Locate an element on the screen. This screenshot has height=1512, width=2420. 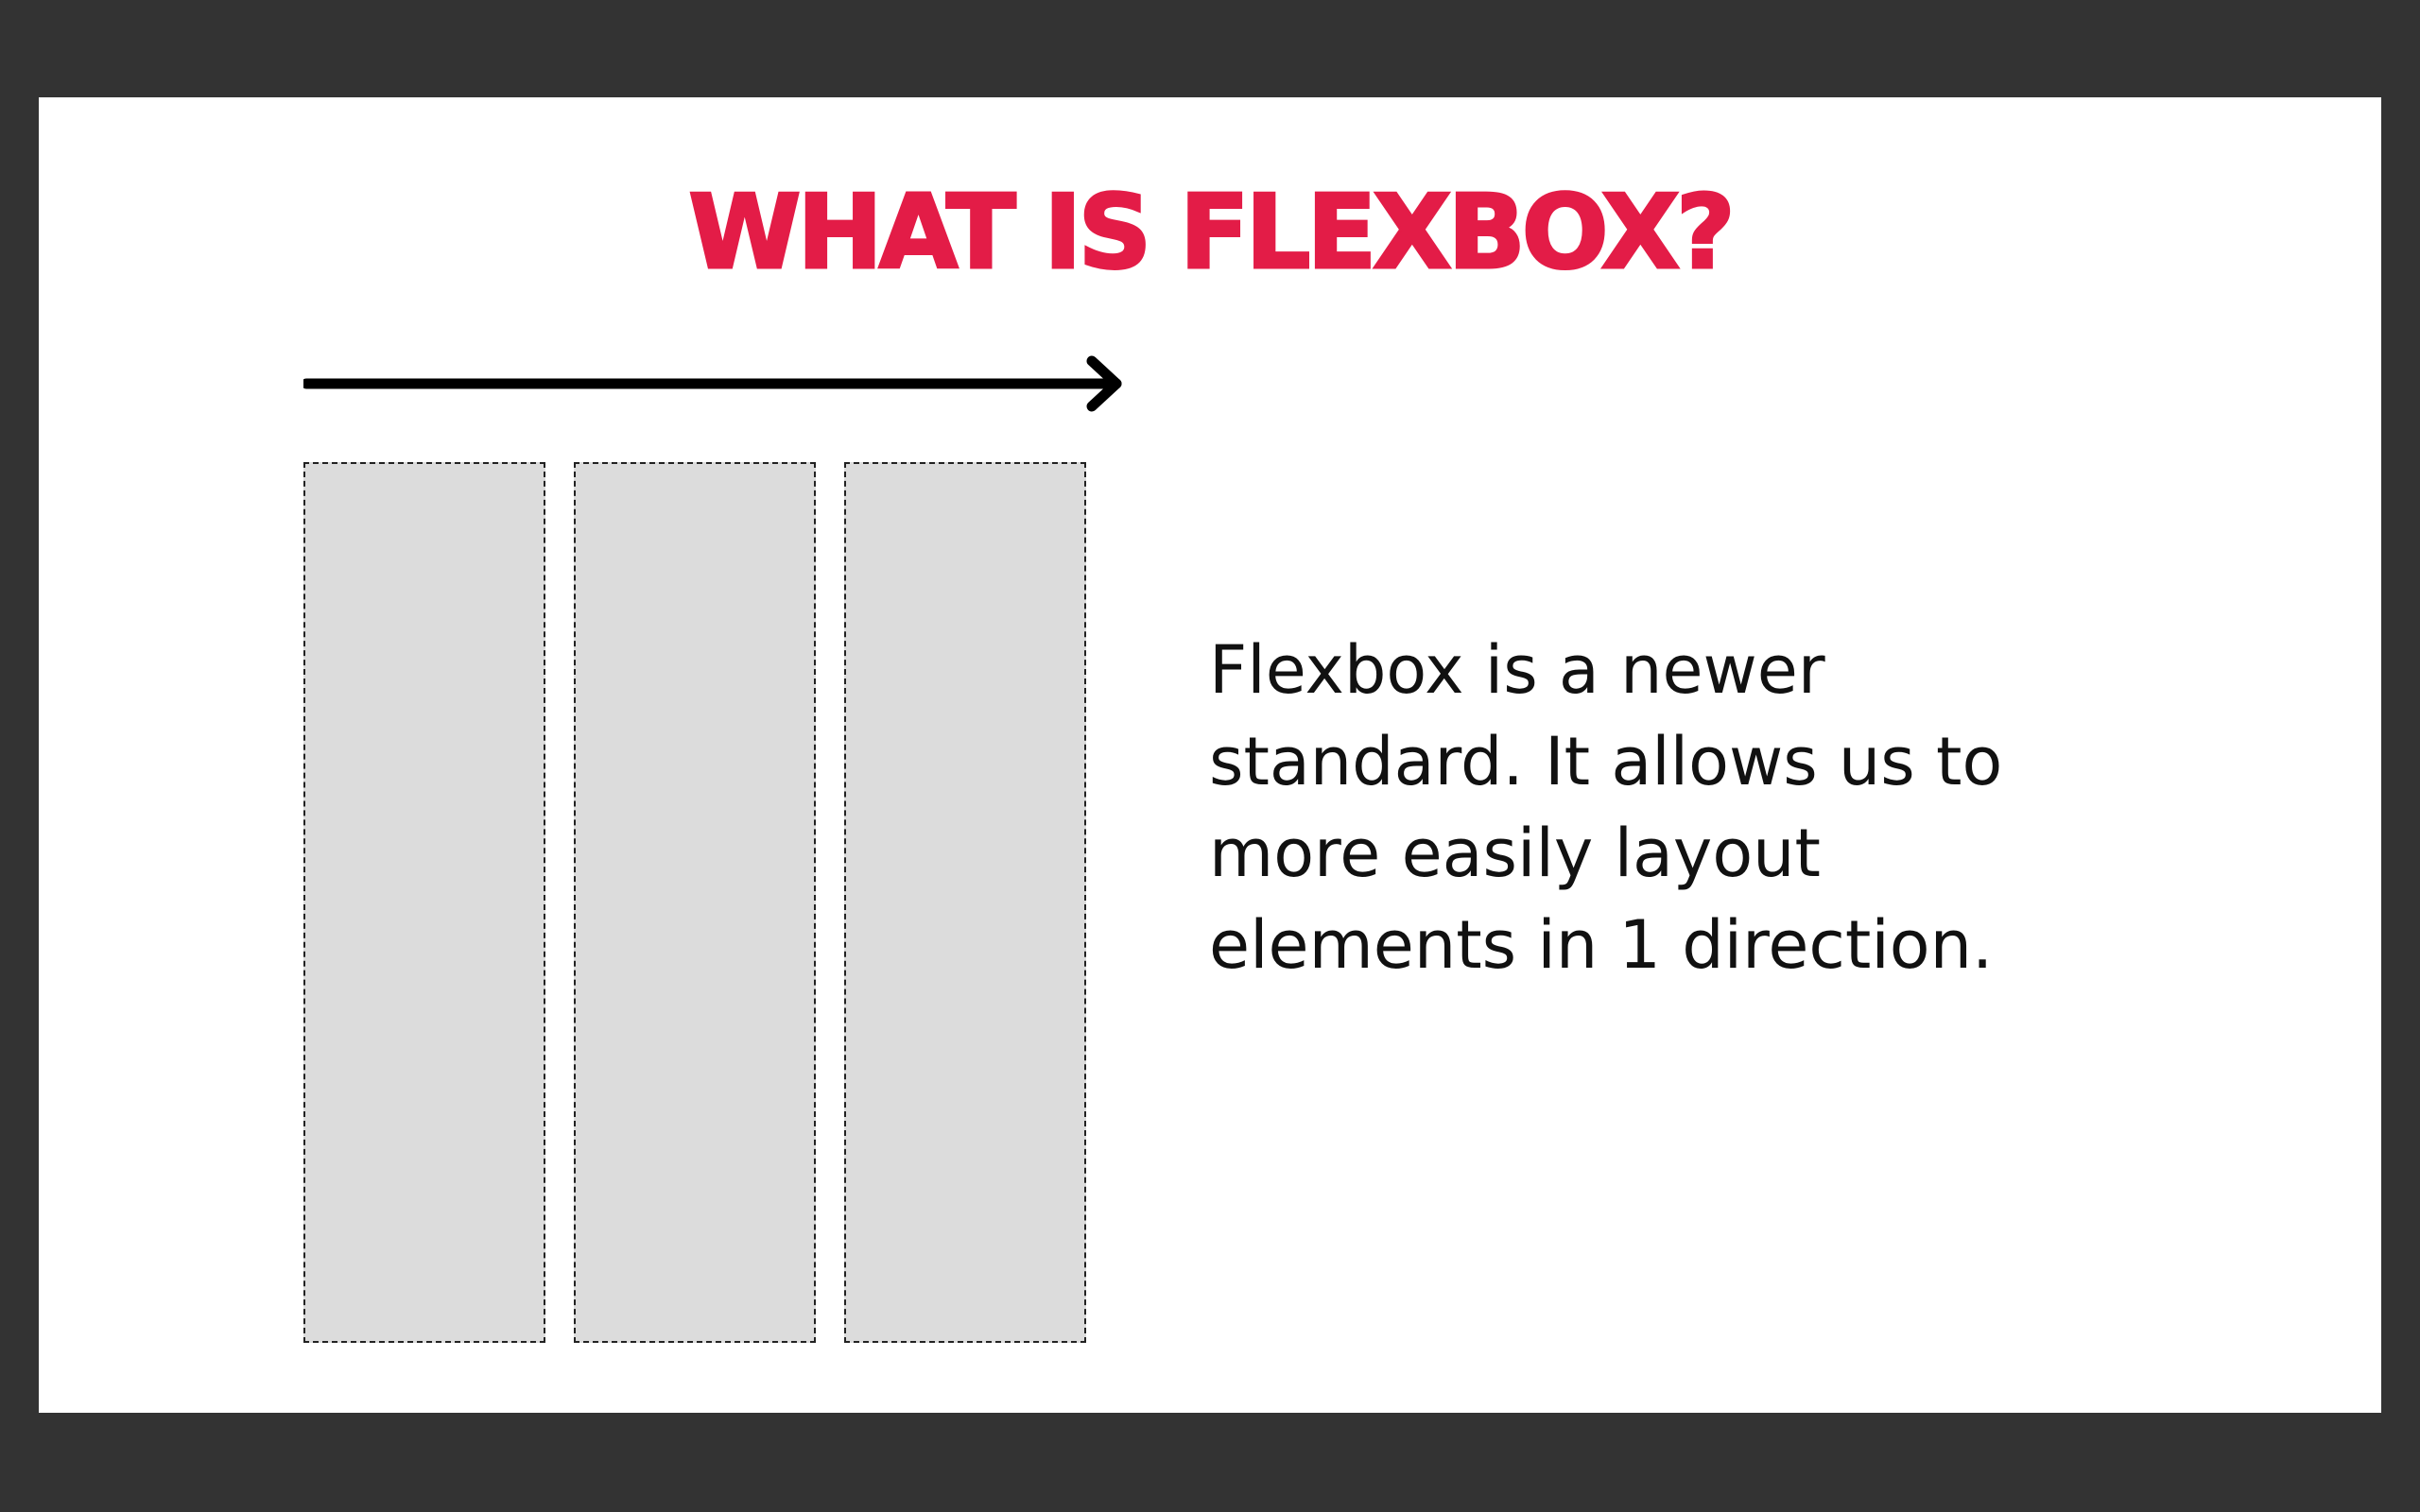
description-line: elements in 1 direction. is located at coordinates (1601, 945).